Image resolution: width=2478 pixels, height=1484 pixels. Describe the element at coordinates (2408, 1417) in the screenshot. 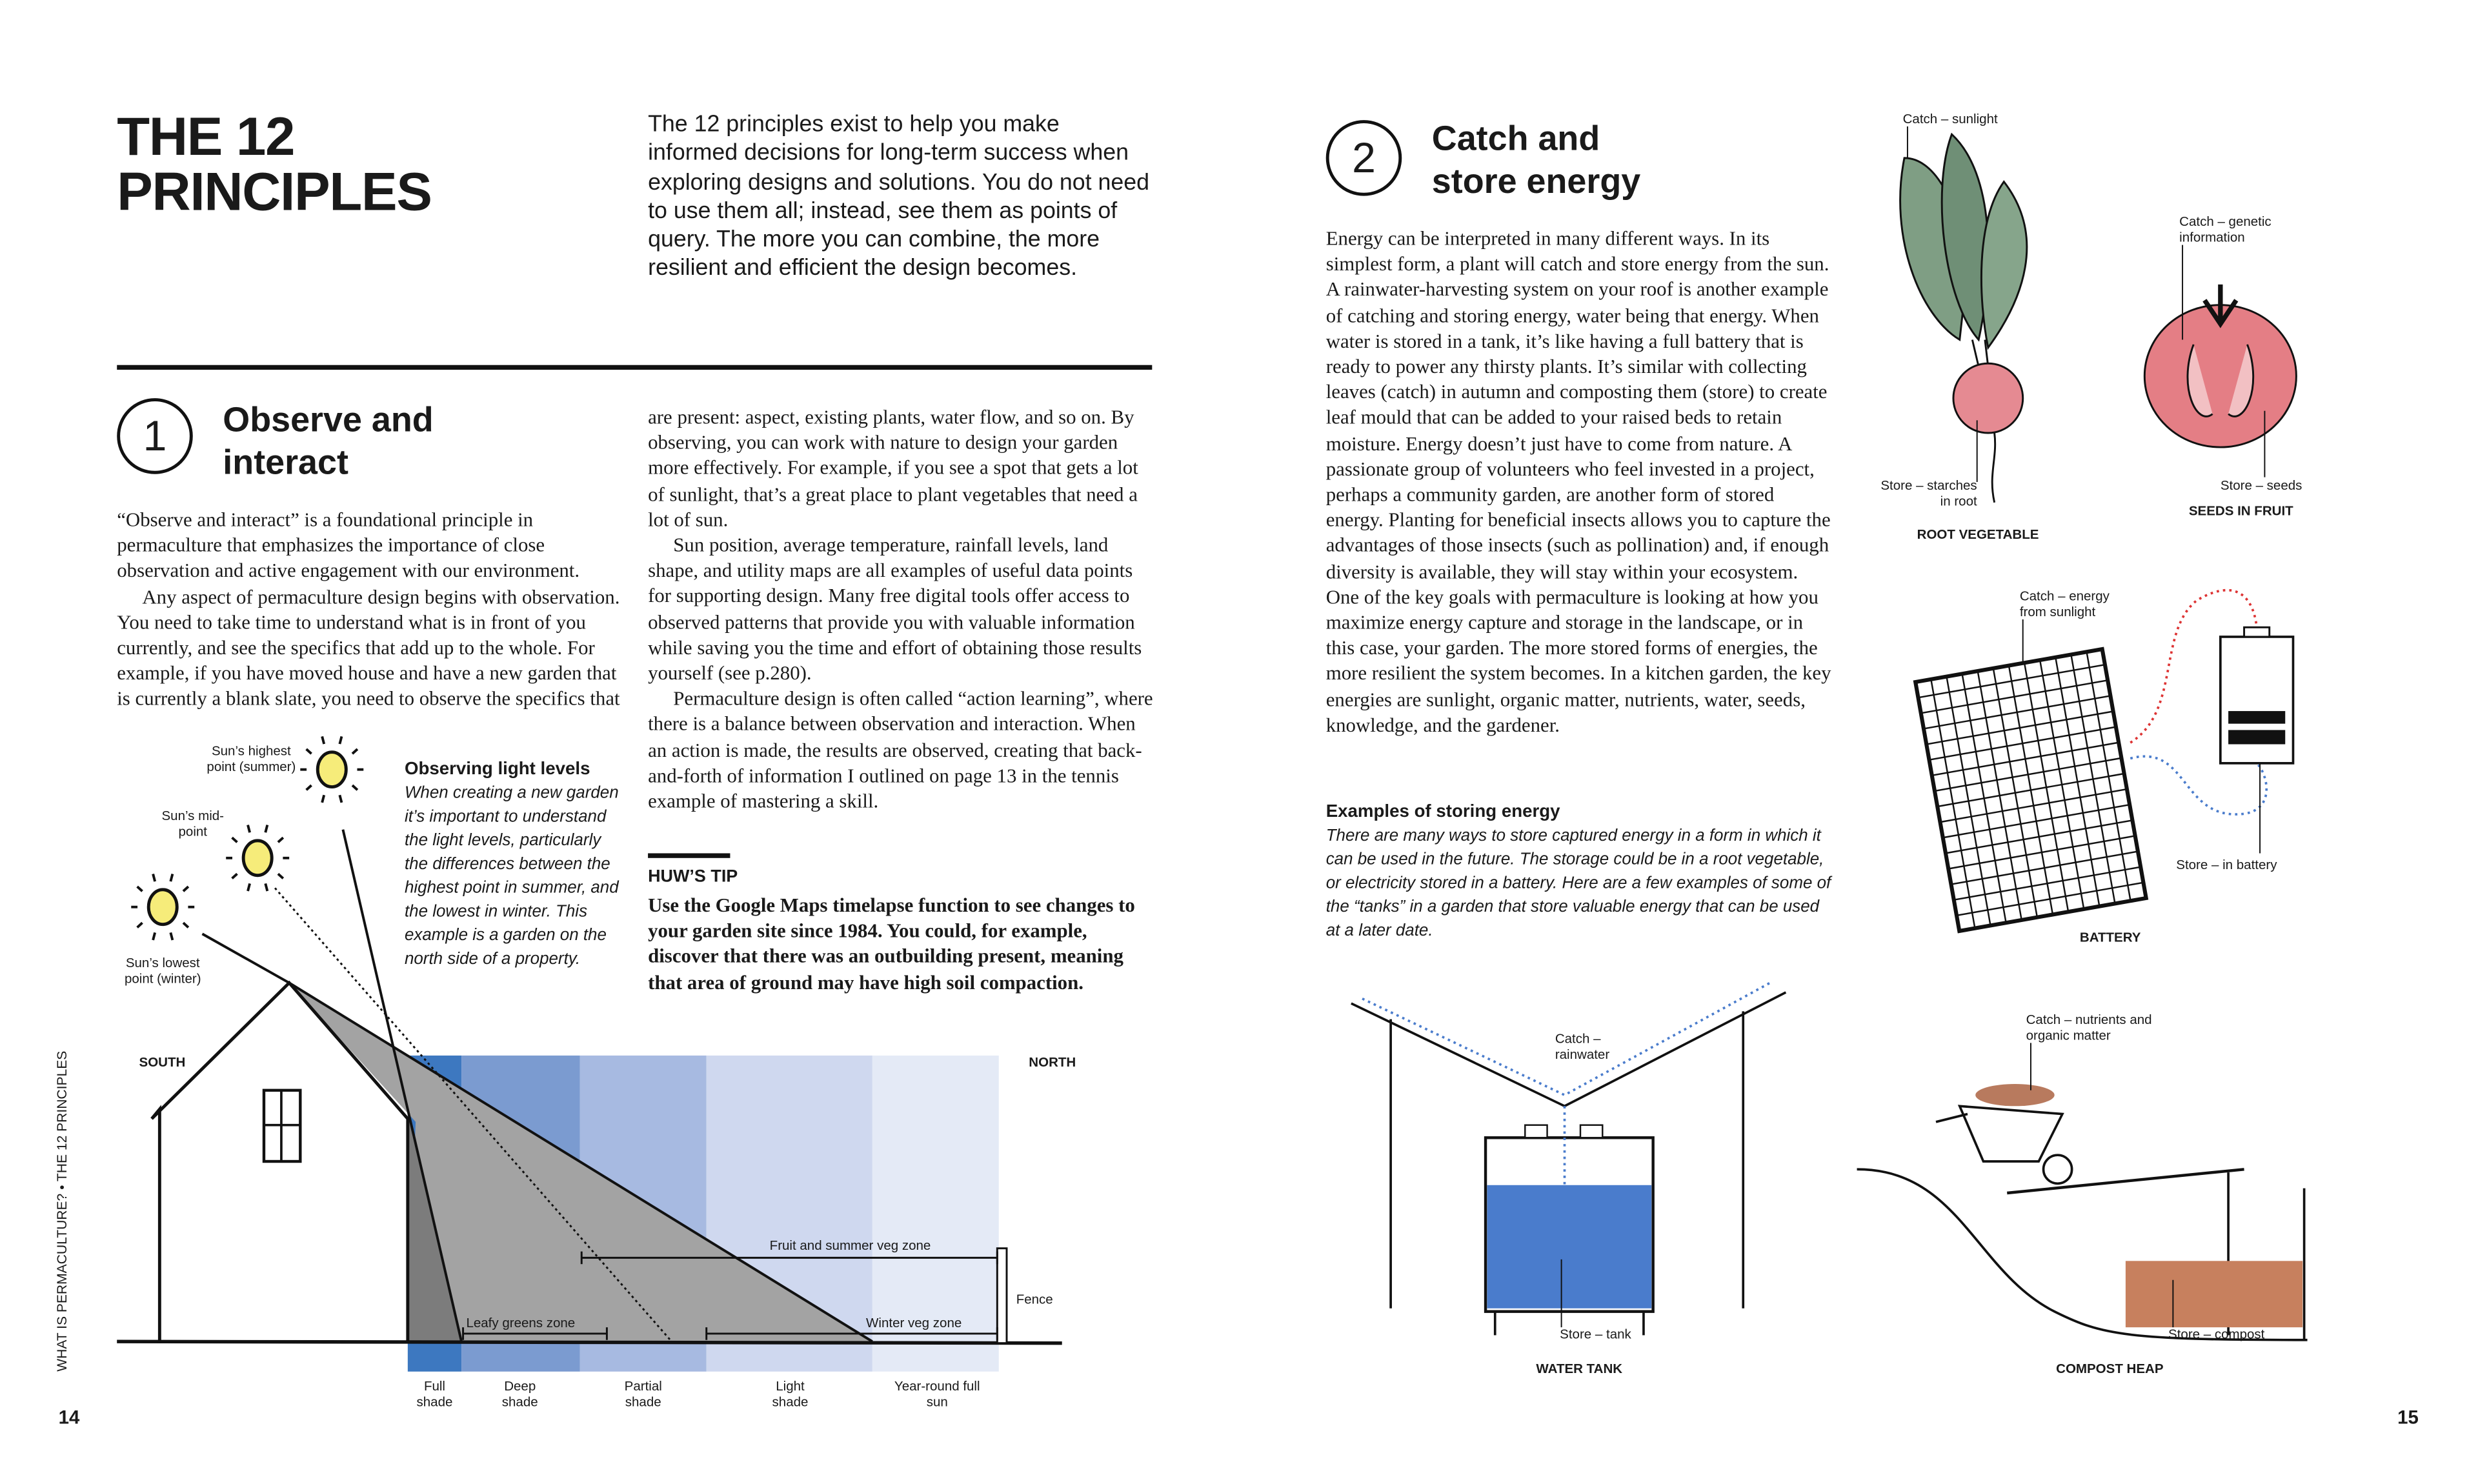

I see `page-number: 15` at that location.